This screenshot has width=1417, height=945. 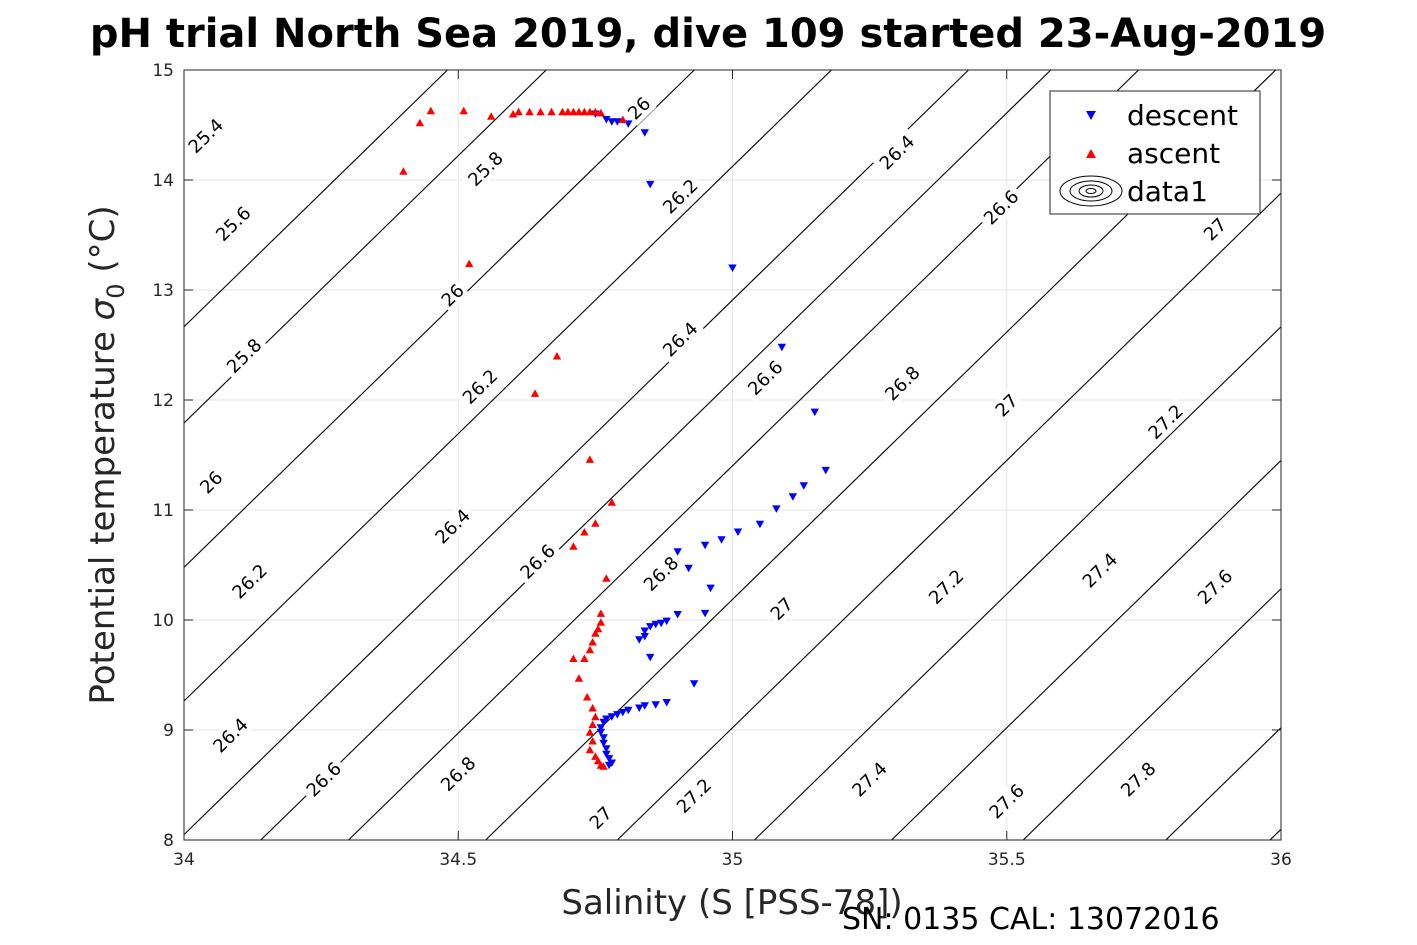 I want to click on y-tick-label: 12, so click(x=163, y=401).